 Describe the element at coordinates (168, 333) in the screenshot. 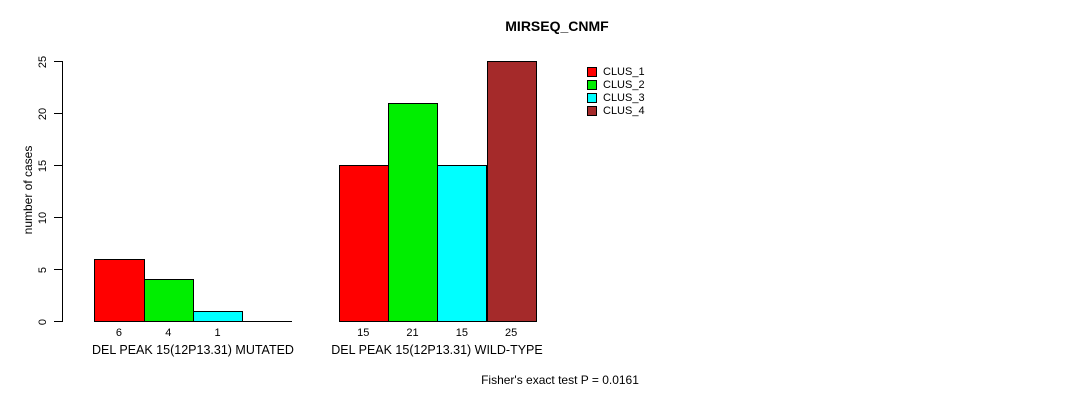

I see `bar-value-label: 4` at that location.